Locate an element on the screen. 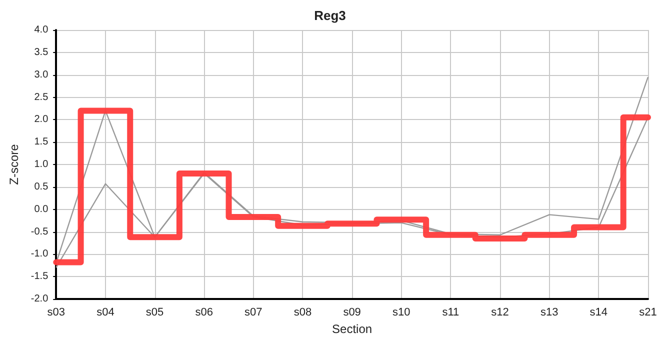  y-tick-label: -1.0 is located at coordinates (39, 254).